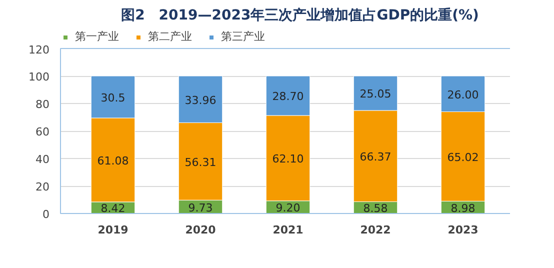  Describe the element at coordinates (39, 77) in the screenshot. I see `y-tick-label: 100` at that location.